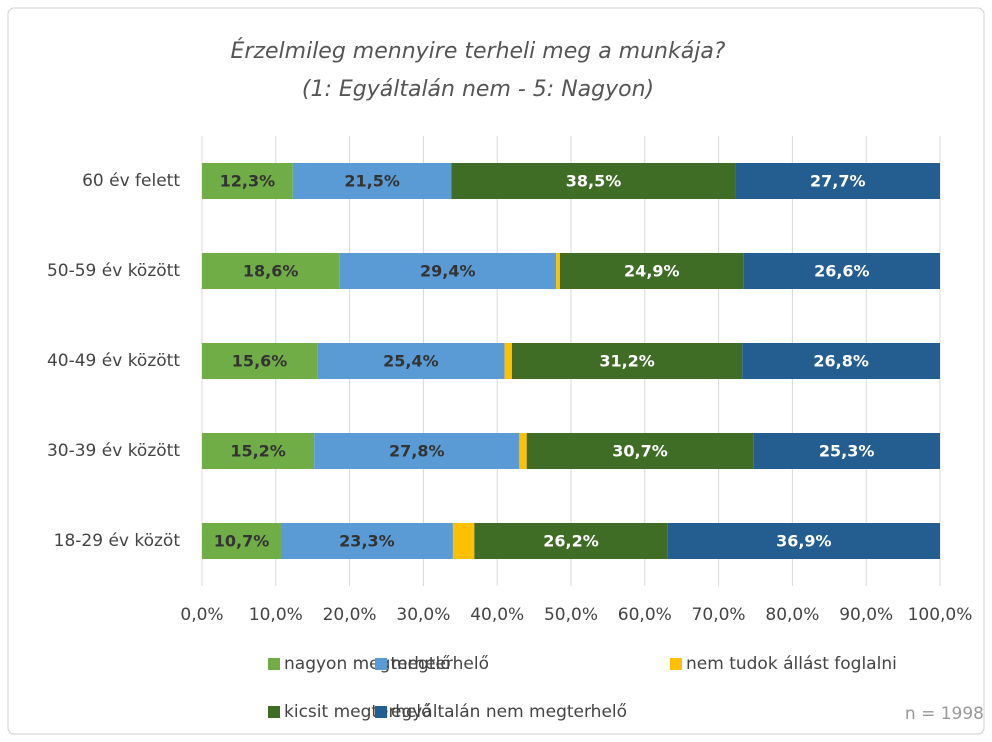 Image resolution: width=992 pixels, height=742 pixels. Describe the element at coordinates (201, 615) in the screenshot. I see `x-tick-label: 0,0%` at that location.